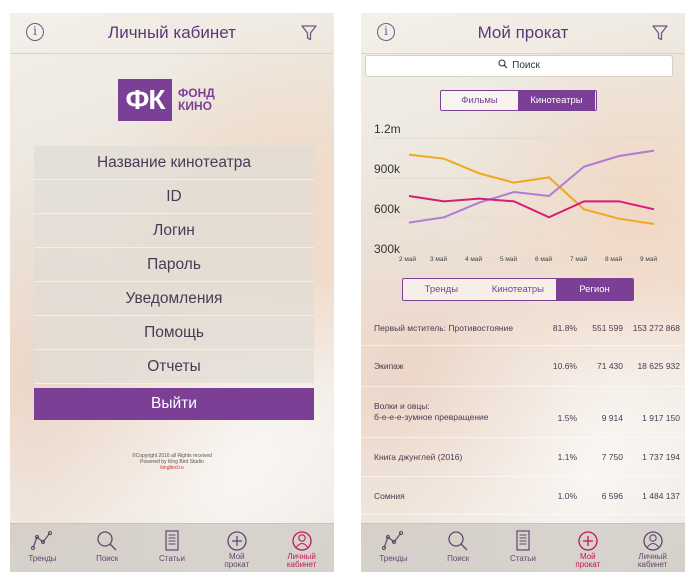  What do you see at coordinates (556, 100) in the screenshot?
I see `tab-cinemas: Кинотеатры` at bounding box center [556, 100].